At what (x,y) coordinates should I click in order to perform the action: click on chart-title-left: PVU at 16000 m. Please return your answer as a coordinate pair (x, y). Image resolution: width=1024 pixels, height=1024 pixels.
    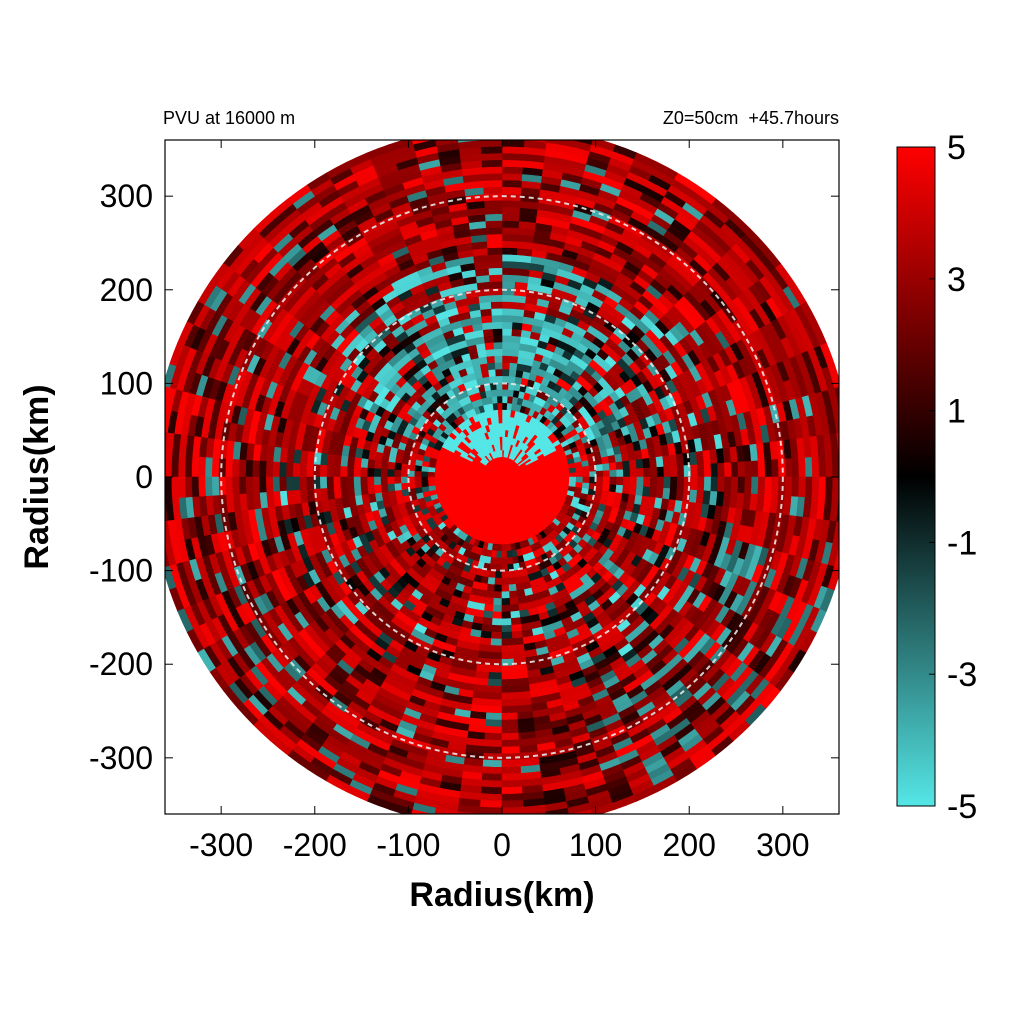
    Looking at the image, I should click on (229, 118).